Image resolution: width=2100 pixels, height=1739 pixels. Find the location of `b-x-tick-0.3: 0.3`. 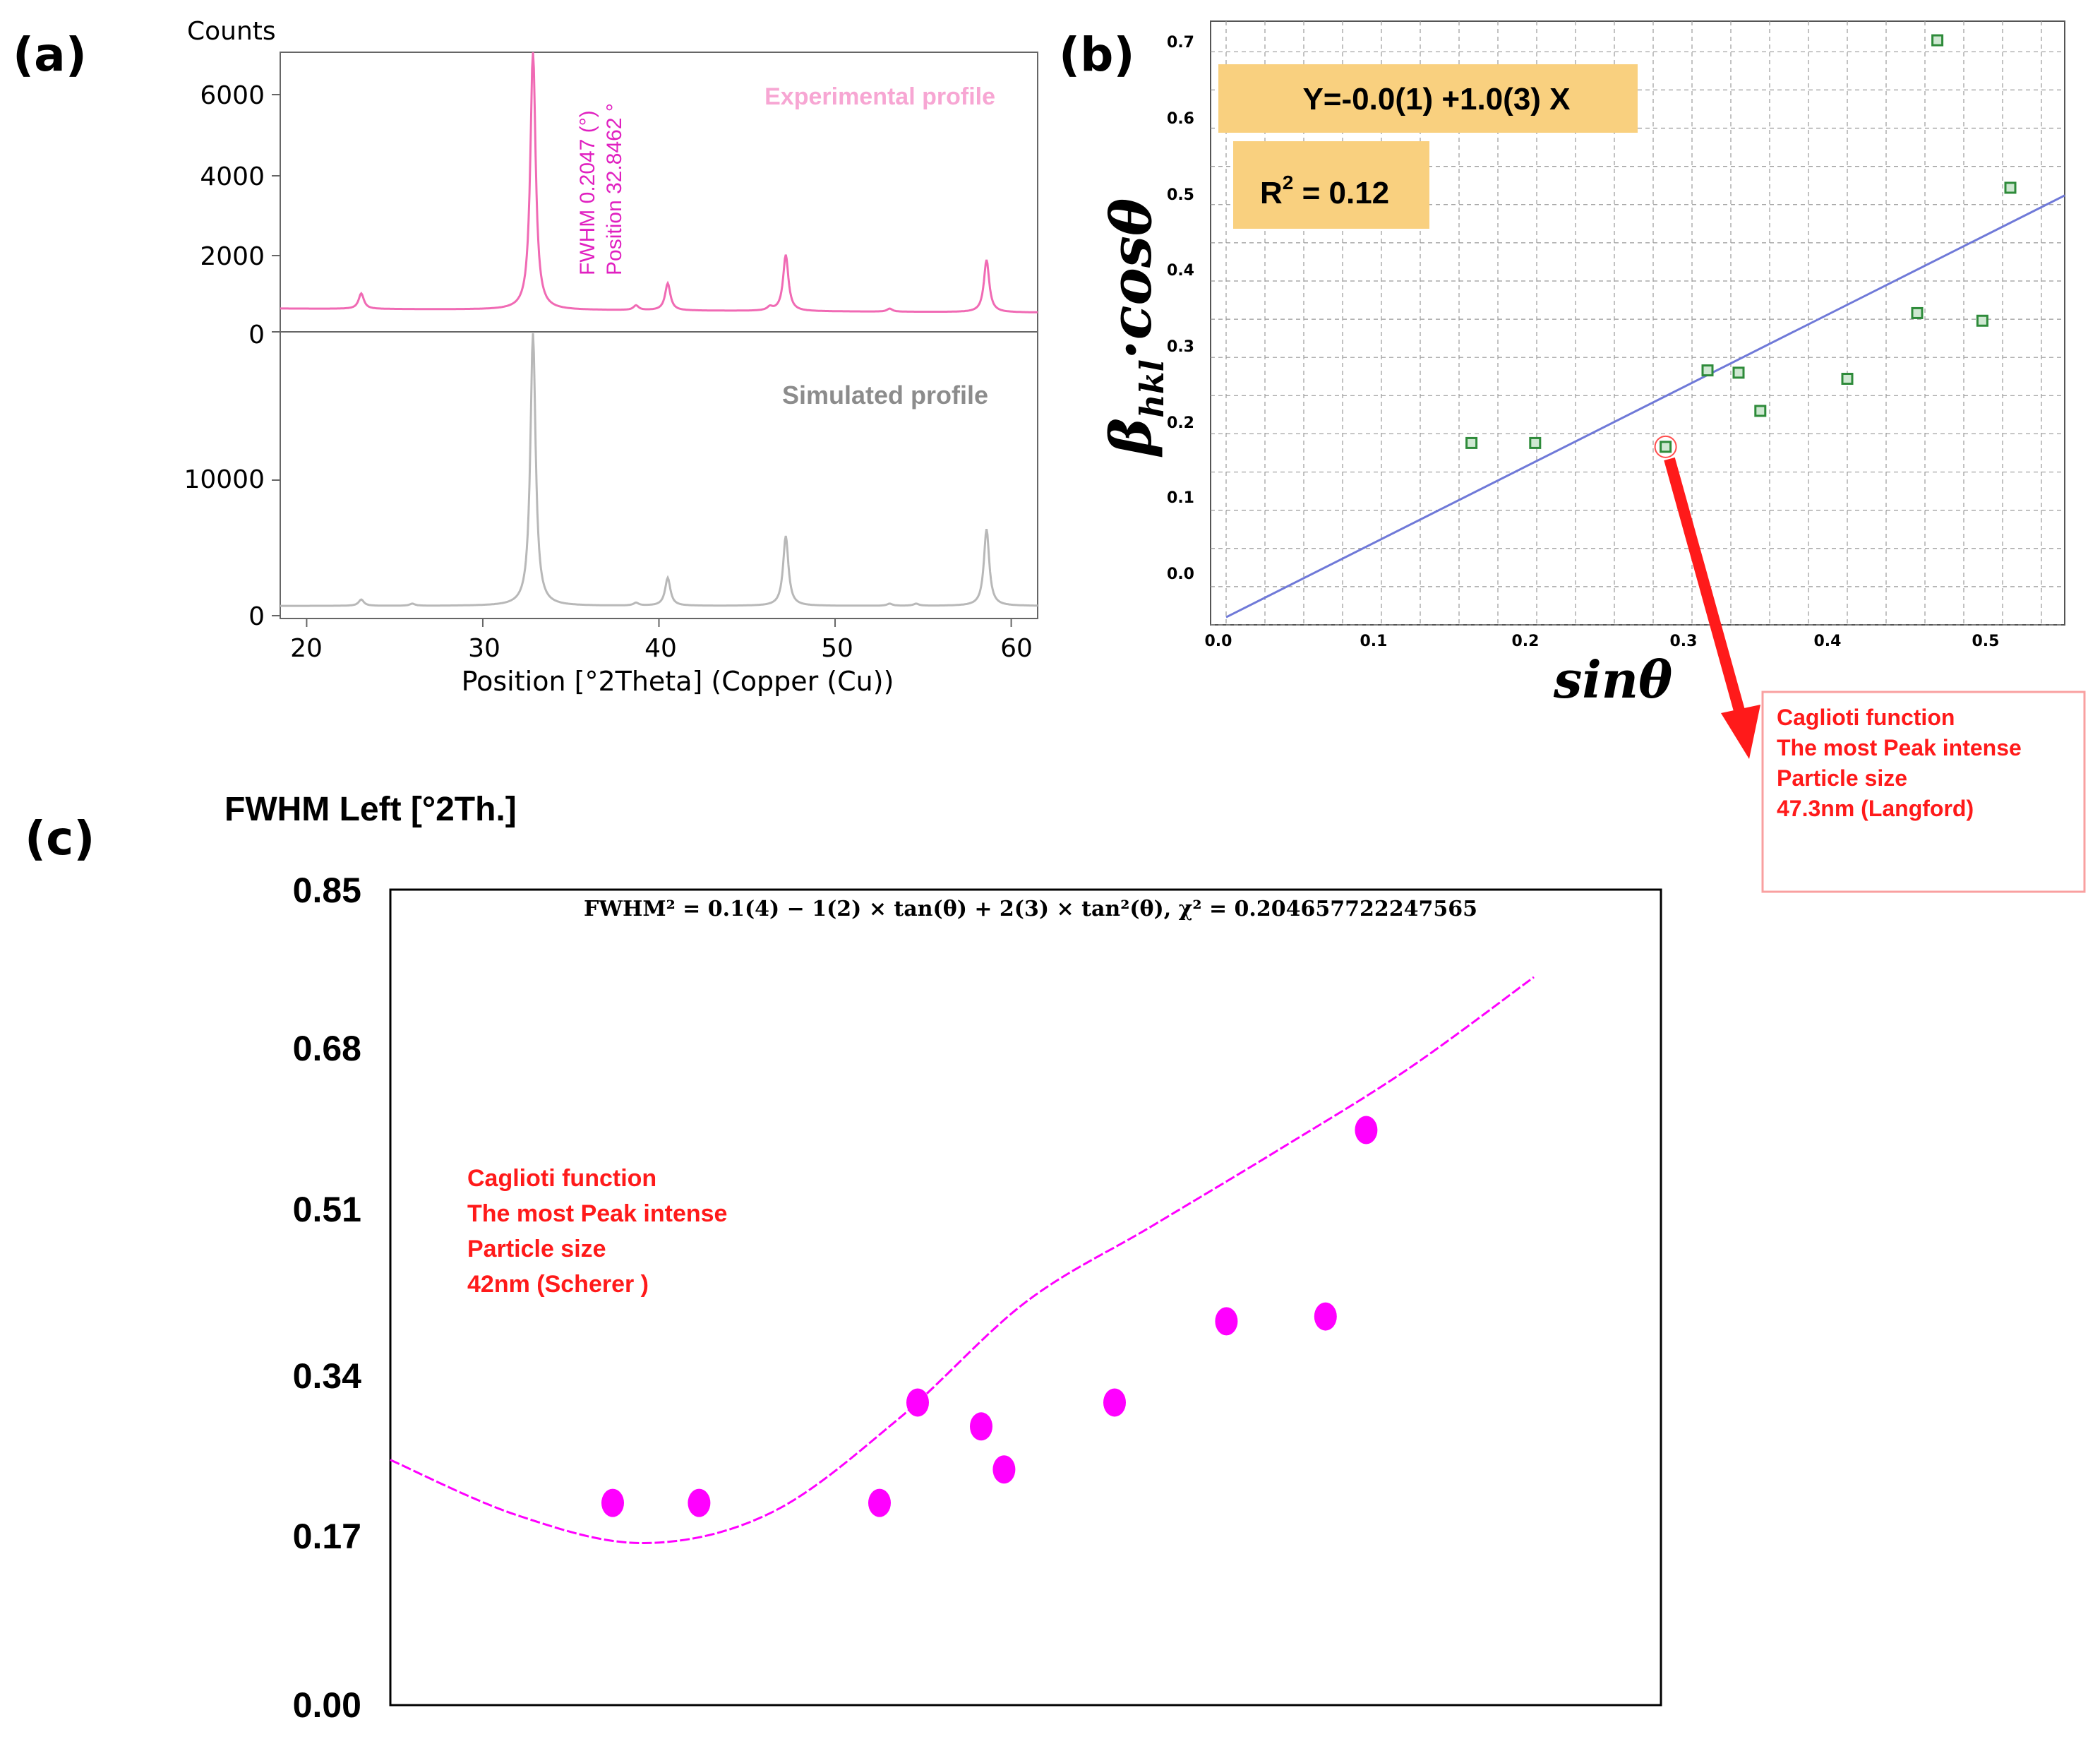

b-x-tick-0.3: 0.3 is located at coordinates (1684, 641).